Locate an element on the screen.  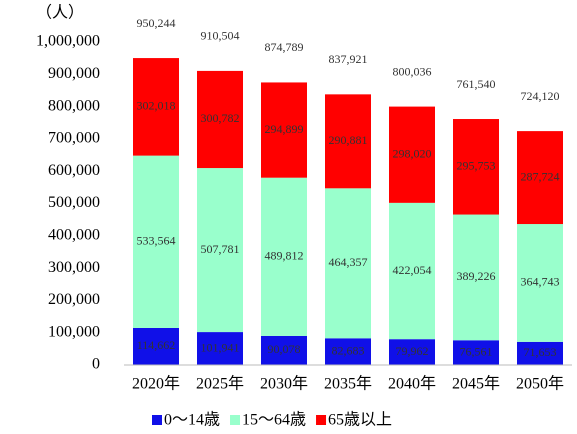
total-label: 800,036 is located at coordinates (412, 71).